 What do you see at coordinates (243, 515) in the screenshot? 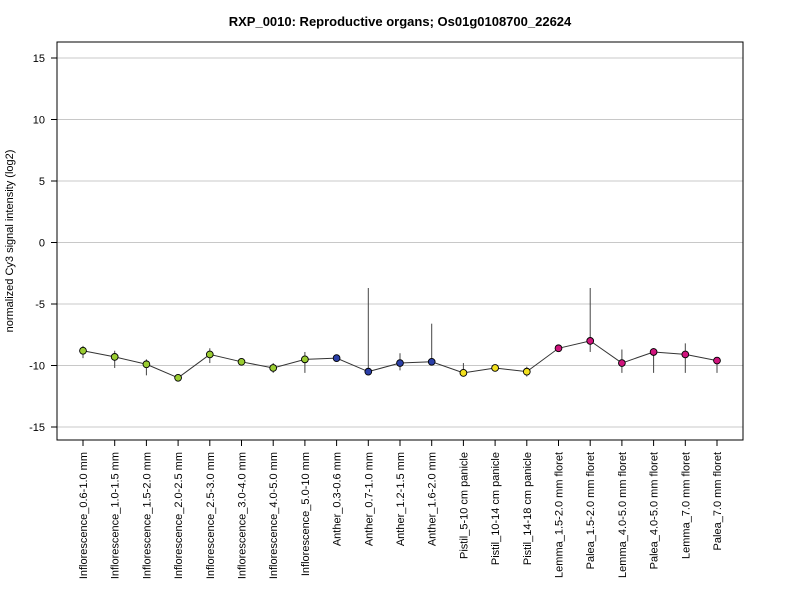
I see `x-tick-label: Inflorescence_3.0-4.0 mm` at bounding box center [243, 515].